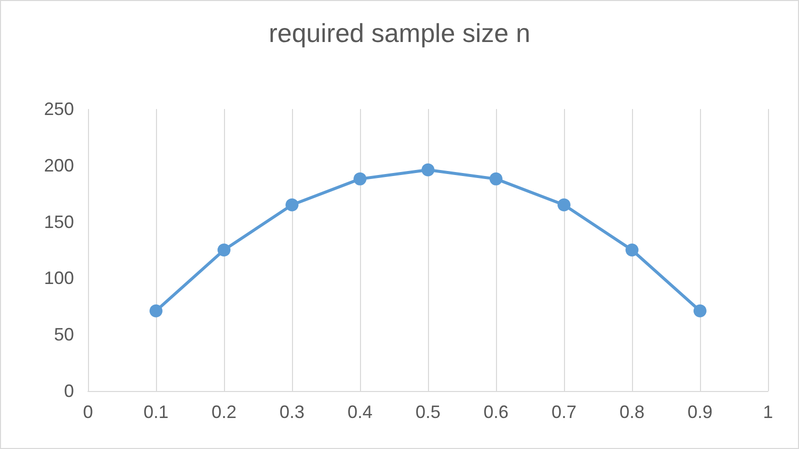  I want to click on y-tick-label: 150, so click(59, 222).